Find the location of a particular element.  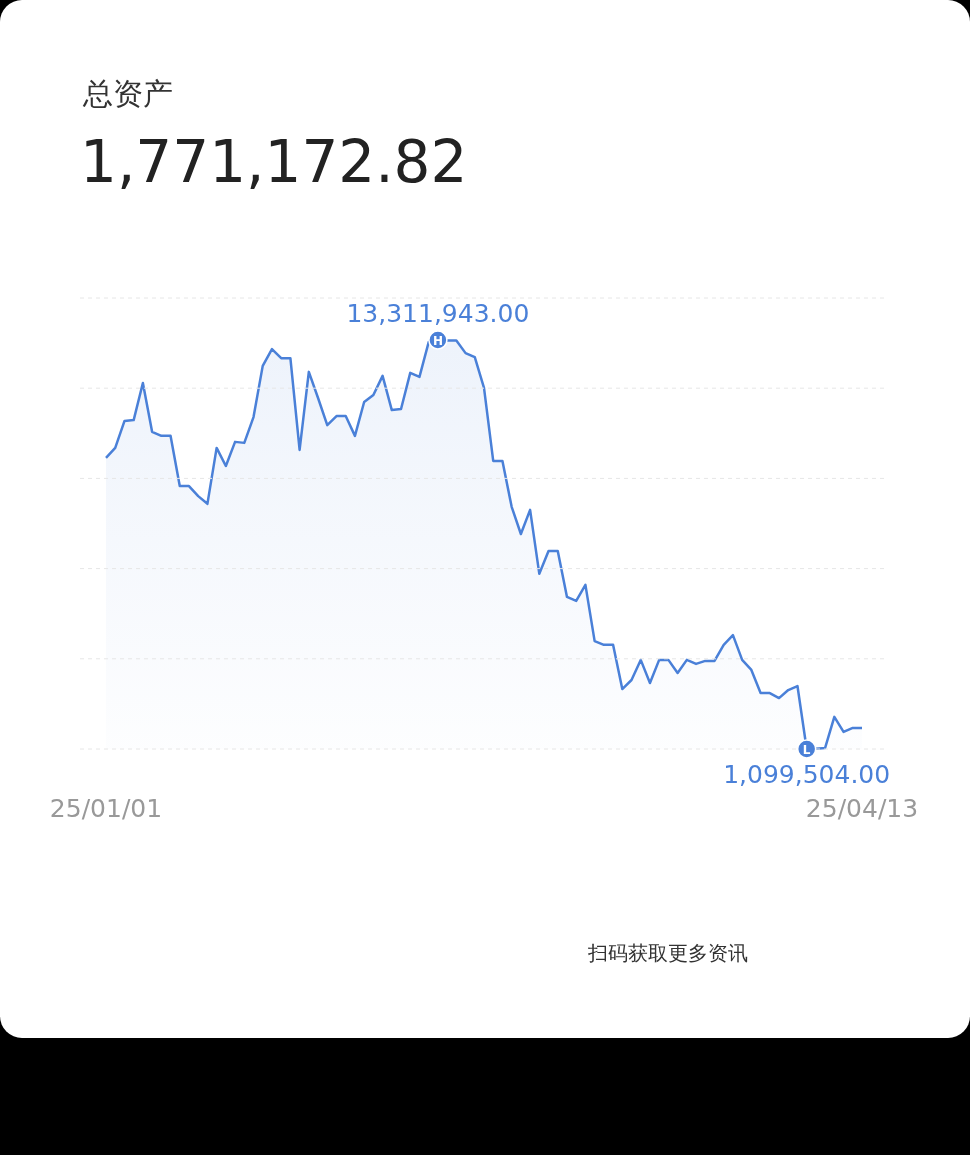

data-label: 13,311,943.00 is located at coordinates (438, 313).